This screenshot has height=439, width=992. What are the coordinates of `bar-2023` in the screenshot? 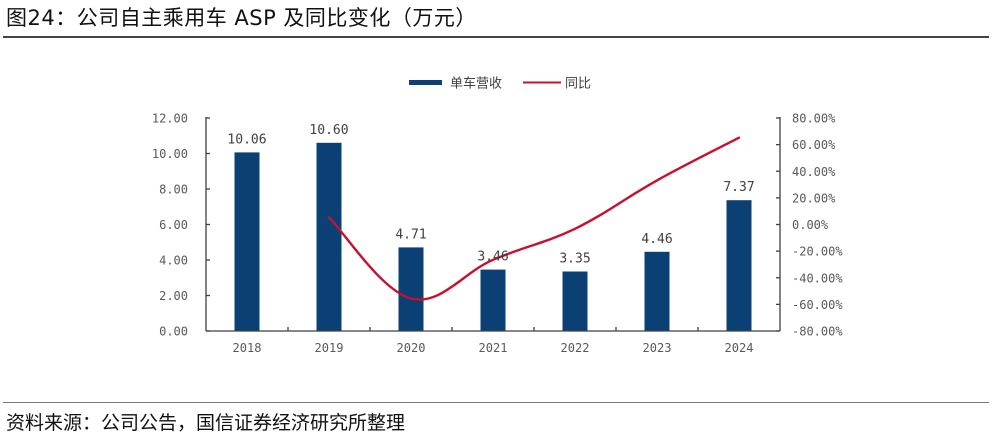 It's located at (657, 291).